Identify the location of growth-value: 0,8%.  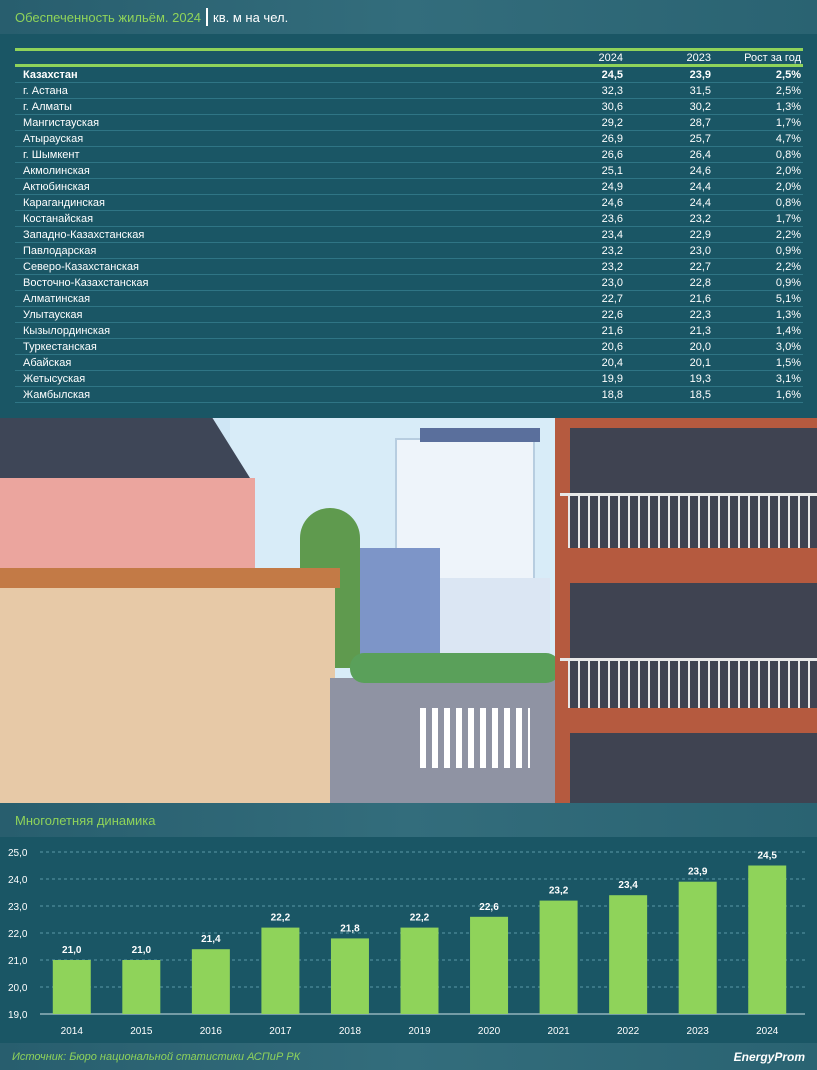
(788, 154).